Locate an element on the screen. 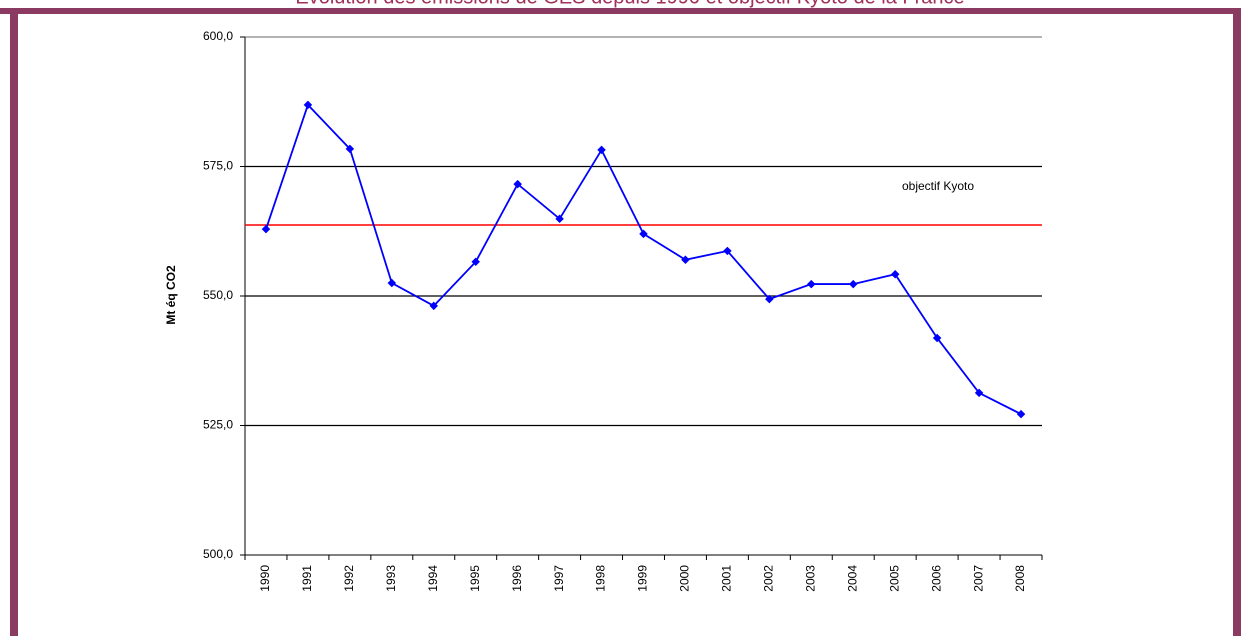  x-tick-label: 1993 is located at coordinates (391, 578).